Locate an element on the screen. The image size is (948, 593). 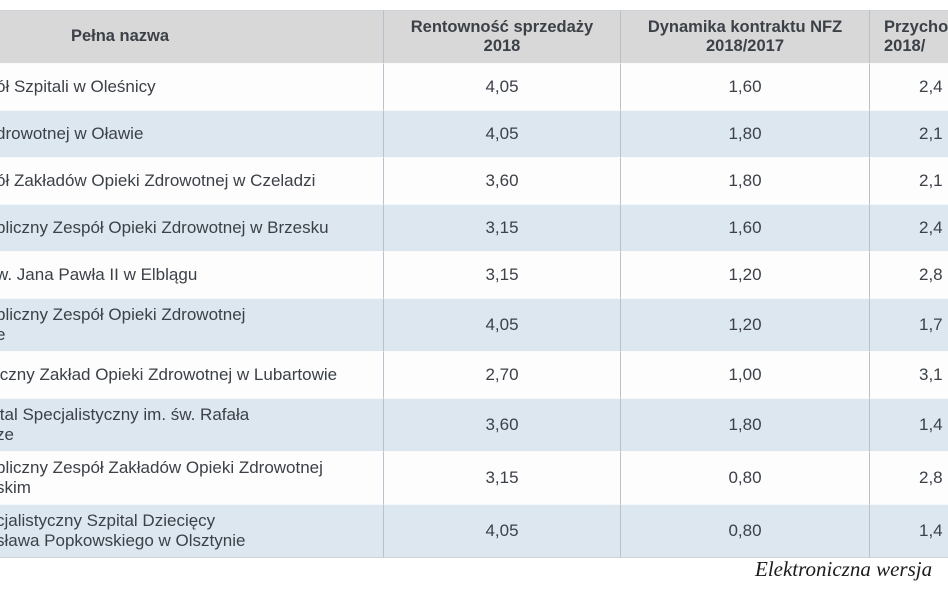
cell-revenue: 1,7 is located at coordinates (908, 324).